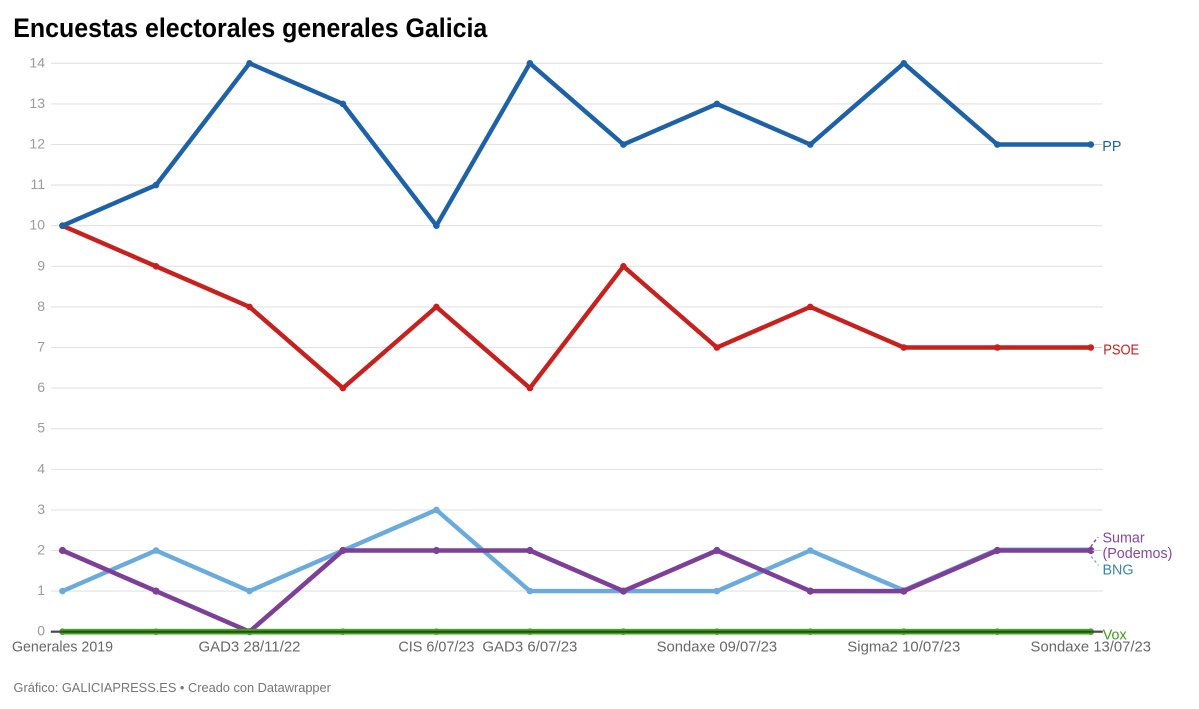  I want to click on svg-text: GAD3 6/07/23, so click(529, 646).